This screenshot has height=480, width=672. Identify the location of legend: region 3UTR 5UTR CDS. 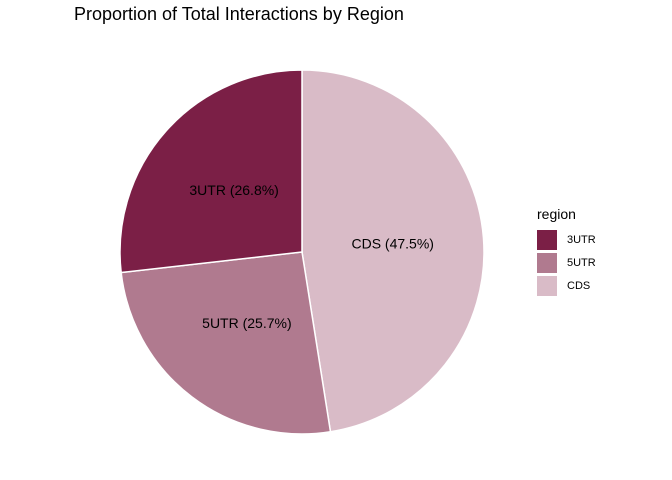
(566, 251).